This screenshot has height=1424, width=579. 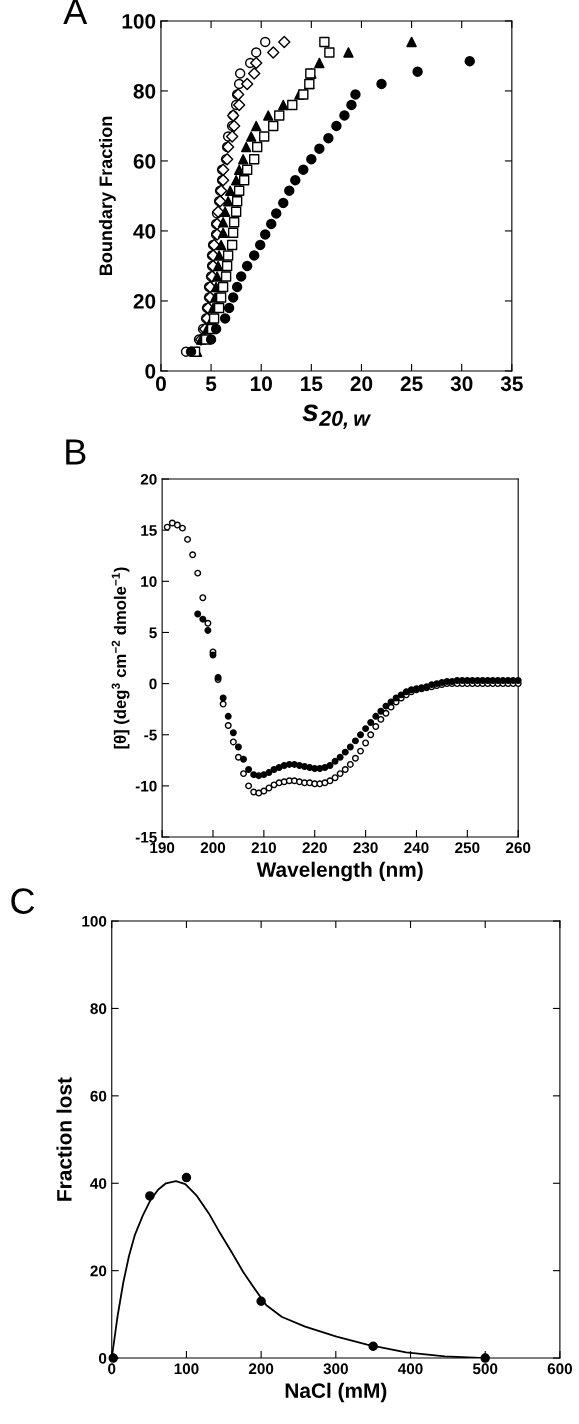 I want to click on x-axis-title: s$_{20,w}$, so click(x=336, y=417).